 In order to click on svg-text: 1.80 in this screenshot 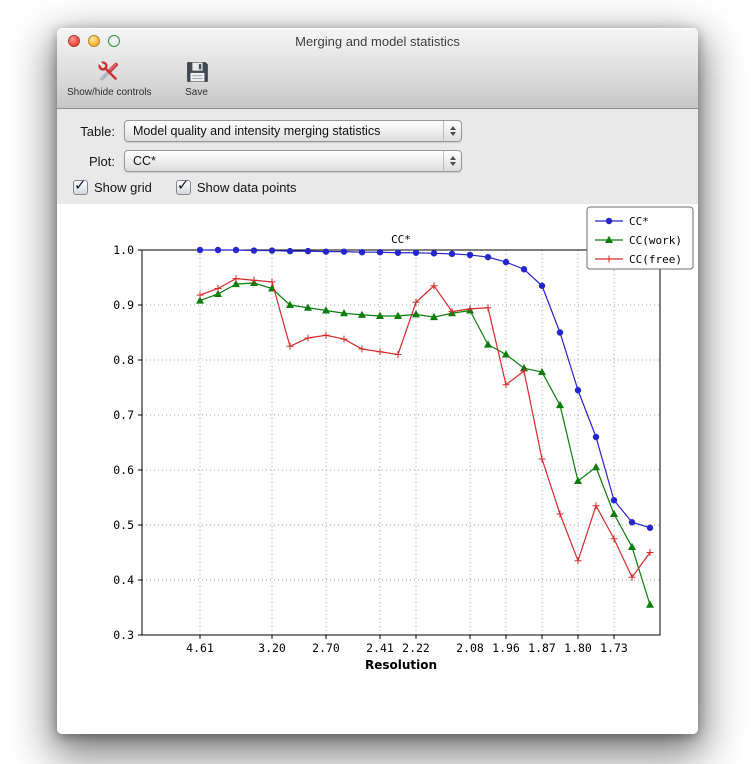, I will do `click(578, 648)`.